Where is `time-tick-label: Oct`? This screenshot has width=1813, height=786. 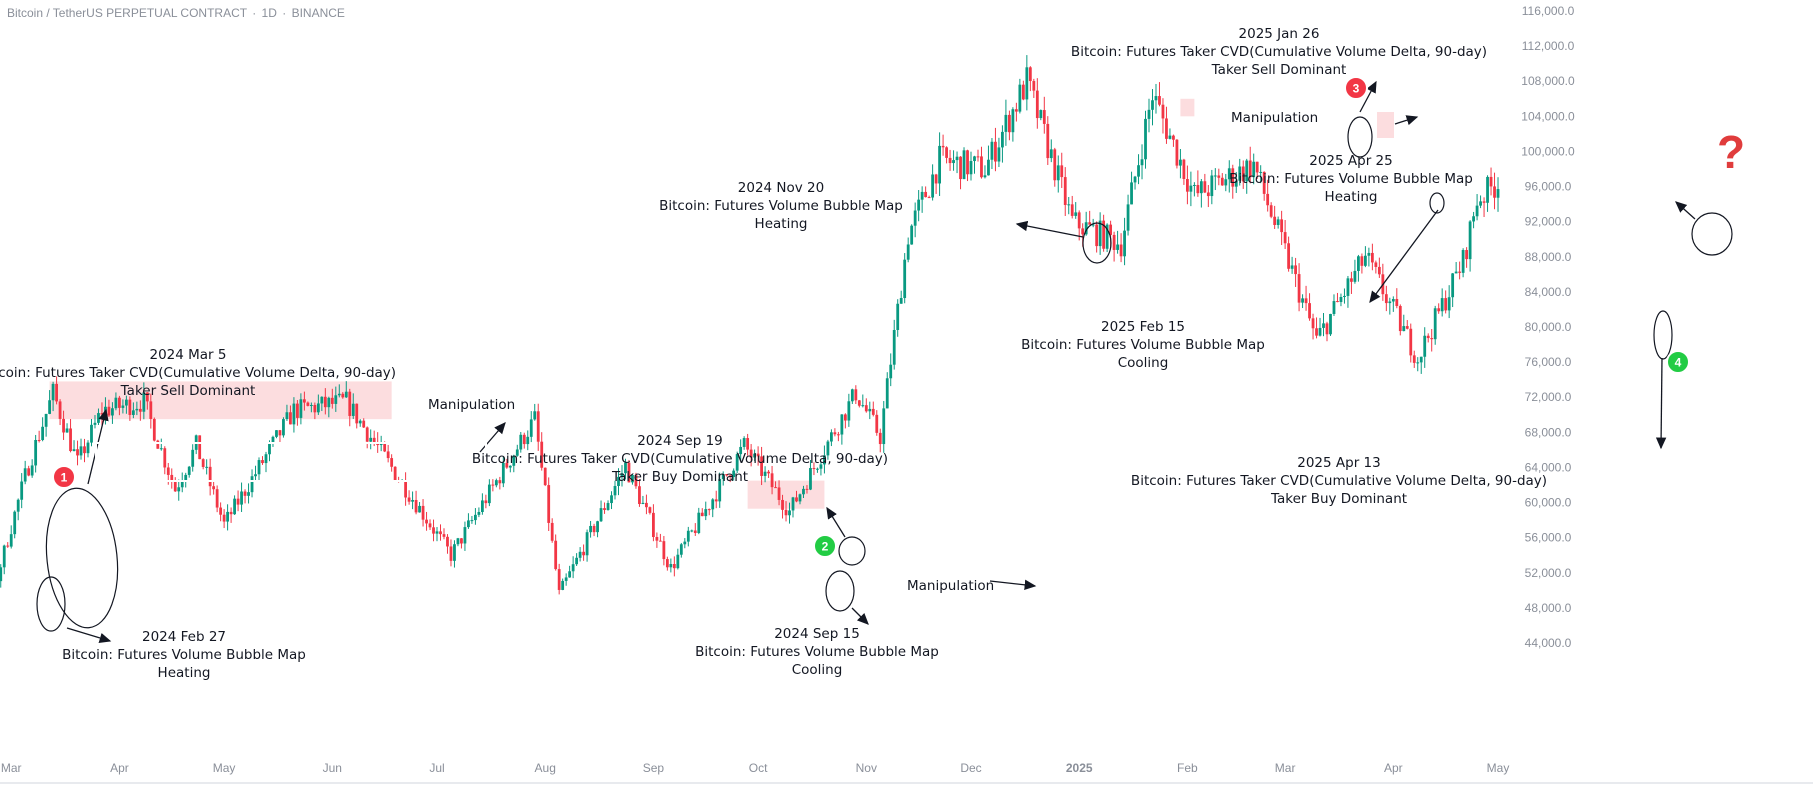 time-tick-label: Oct is located at coordinates (758, 768).